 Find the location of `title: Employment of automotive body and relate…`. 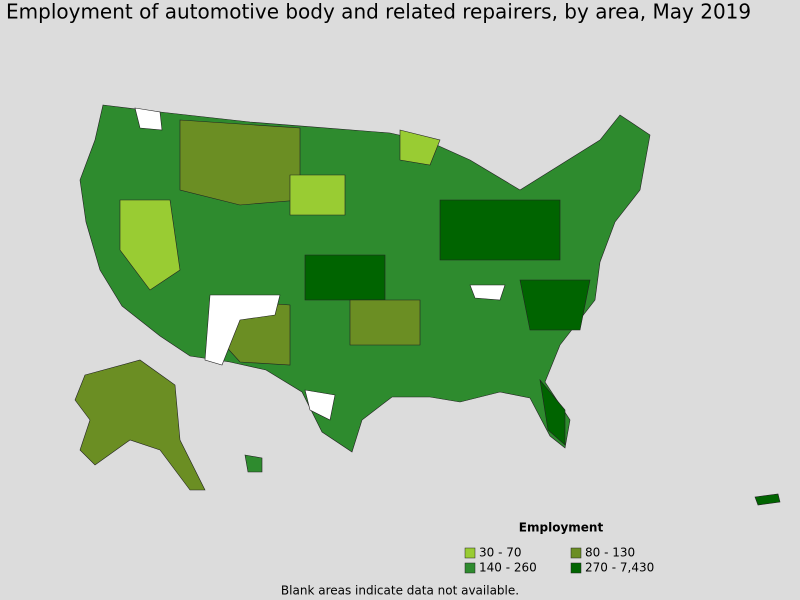

title: Employment of automotive body and relate… is located at coordinates (378, 12).